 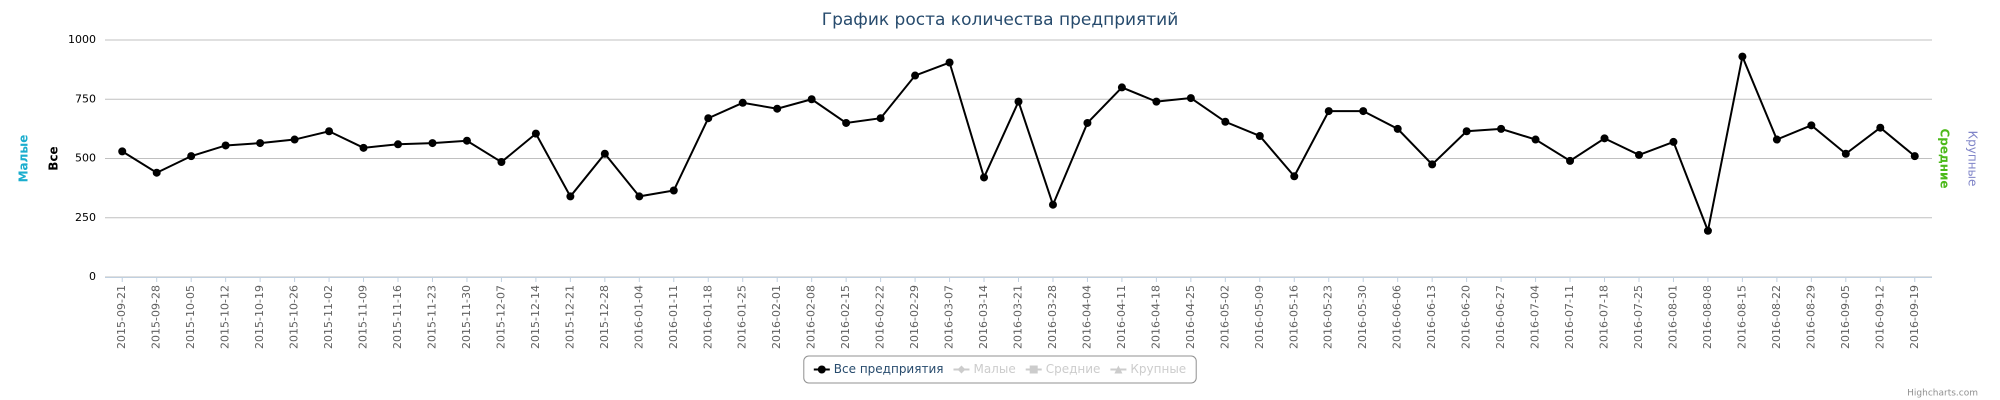 What do you see at coordinates (431, 317) in the screenshot?
I see `x-tick-label: 2015-11-23` at bounding box center [431, 317].